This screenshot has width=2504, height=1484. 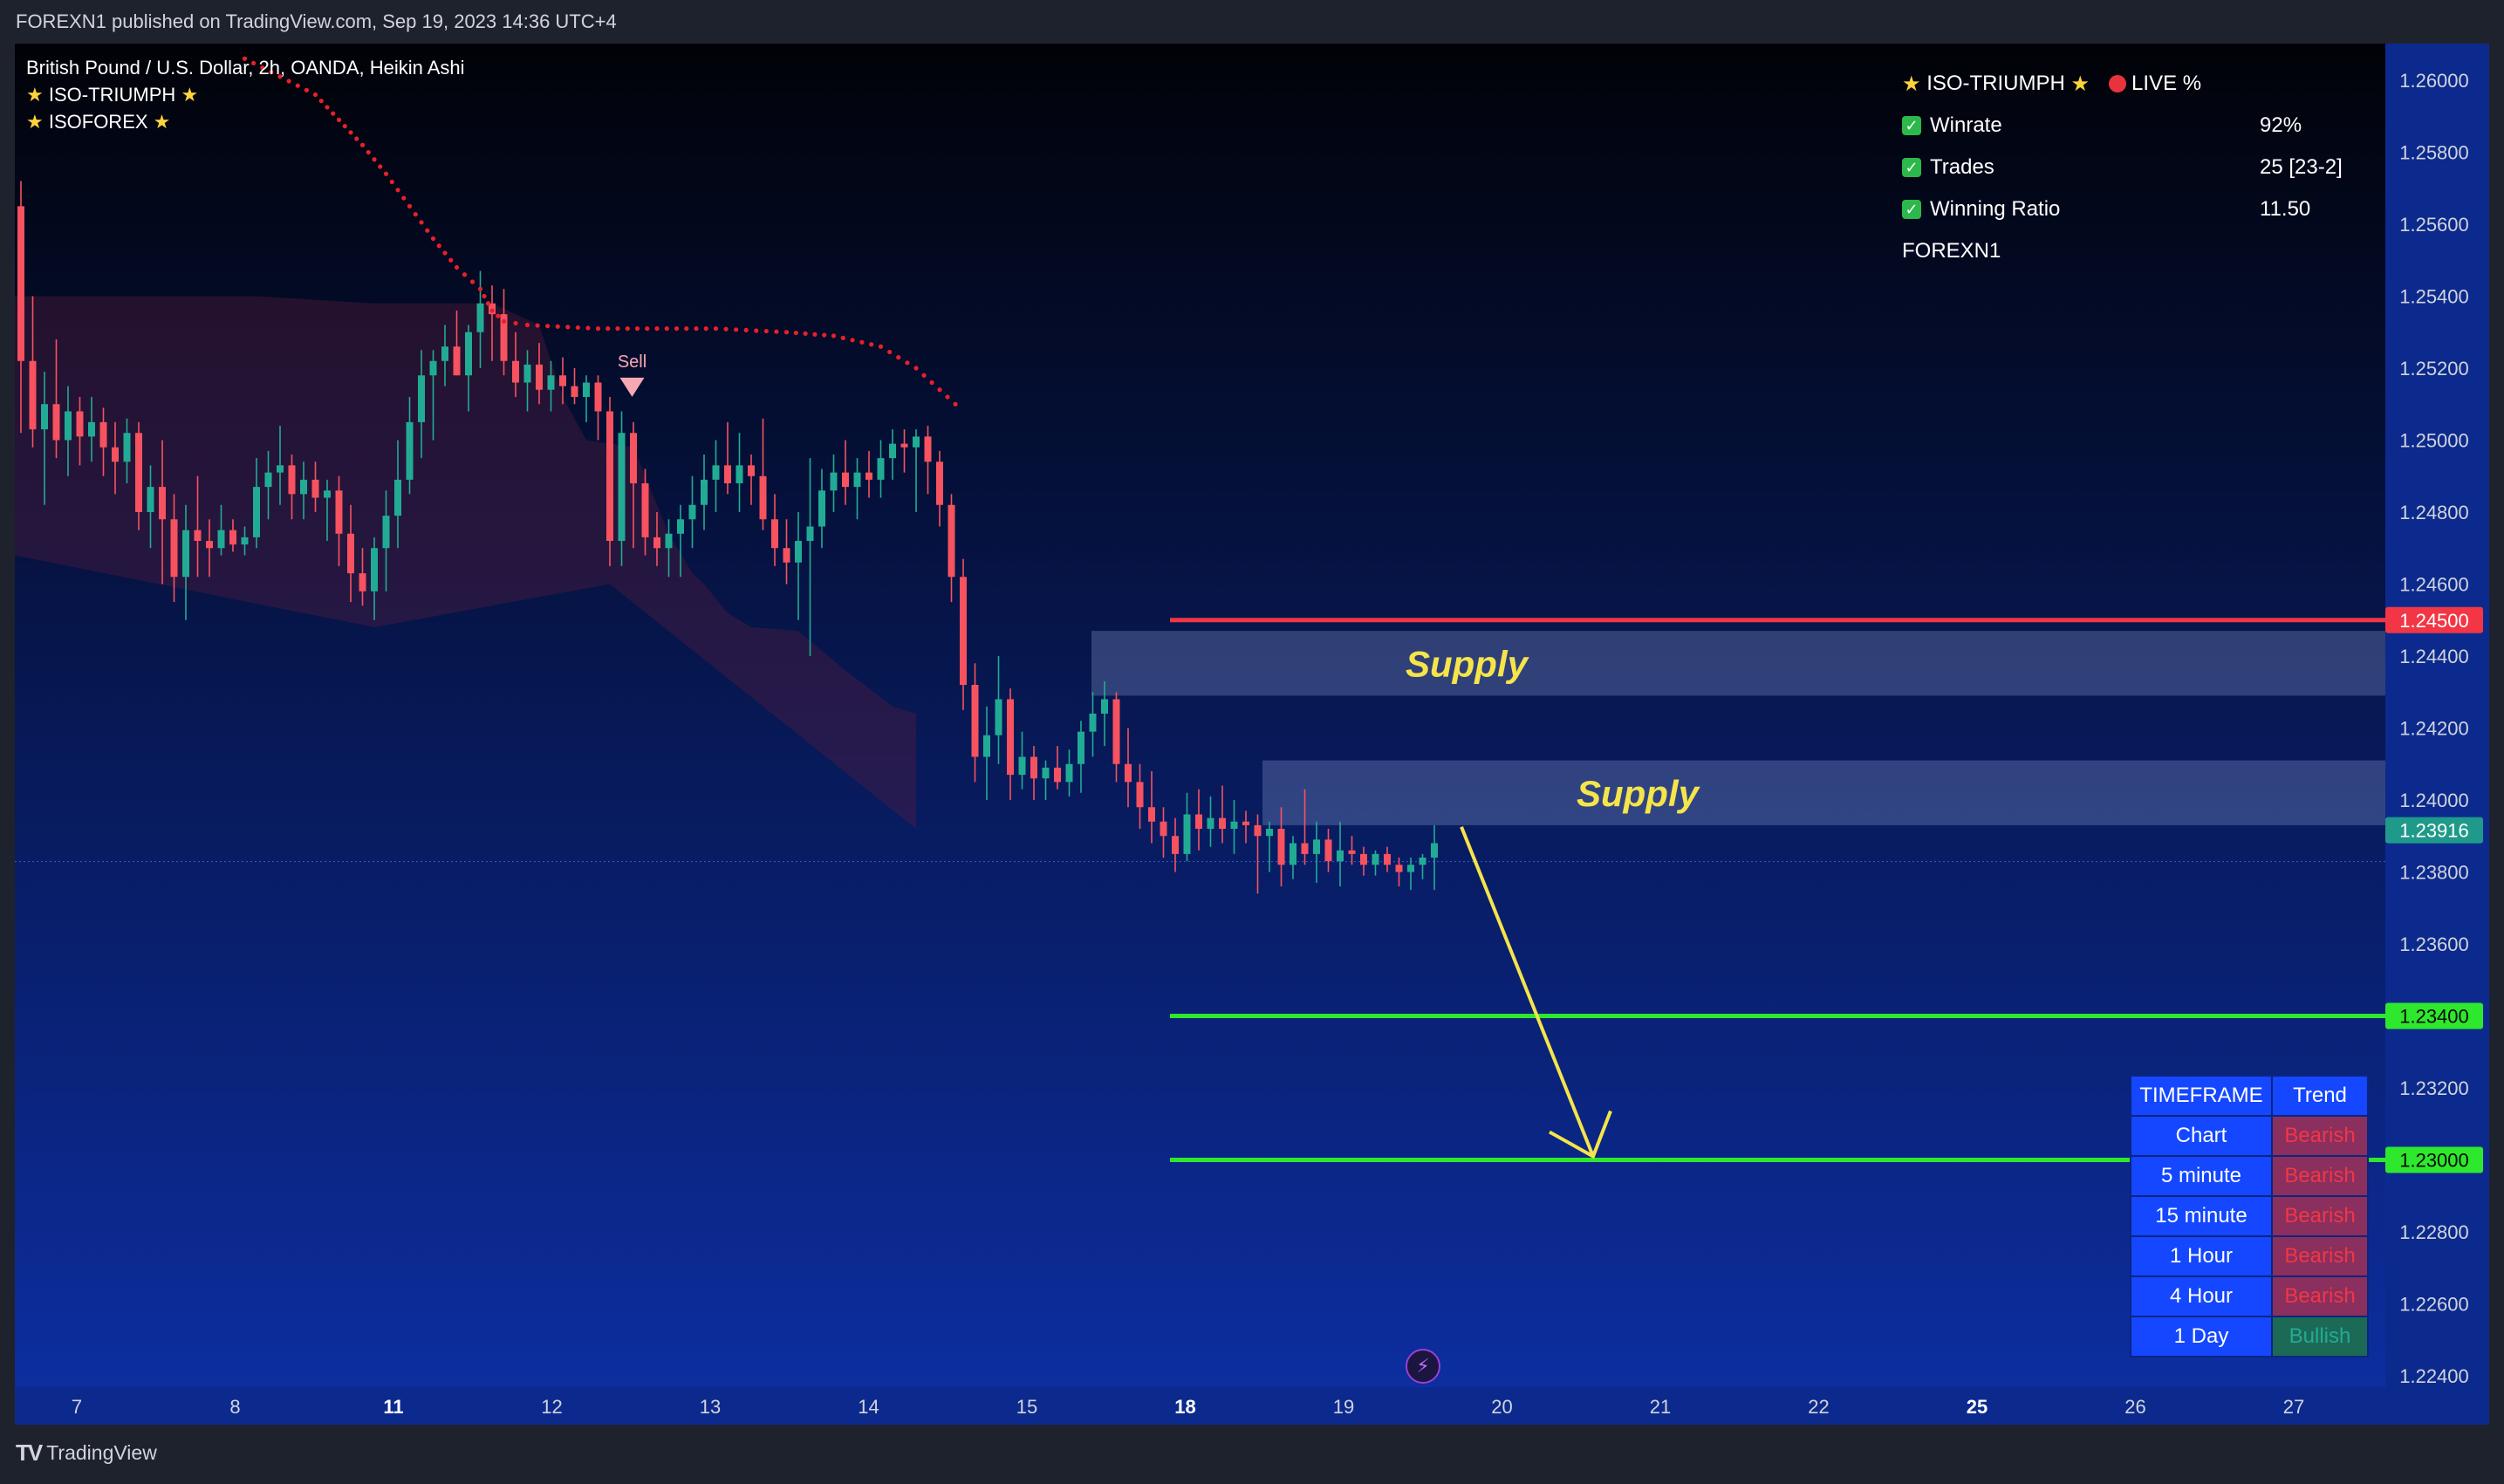 What do you see at coordinates (1252, 1406) in the screenshot?
I see `time-axis-background` at bounding box center [1252, 1406].